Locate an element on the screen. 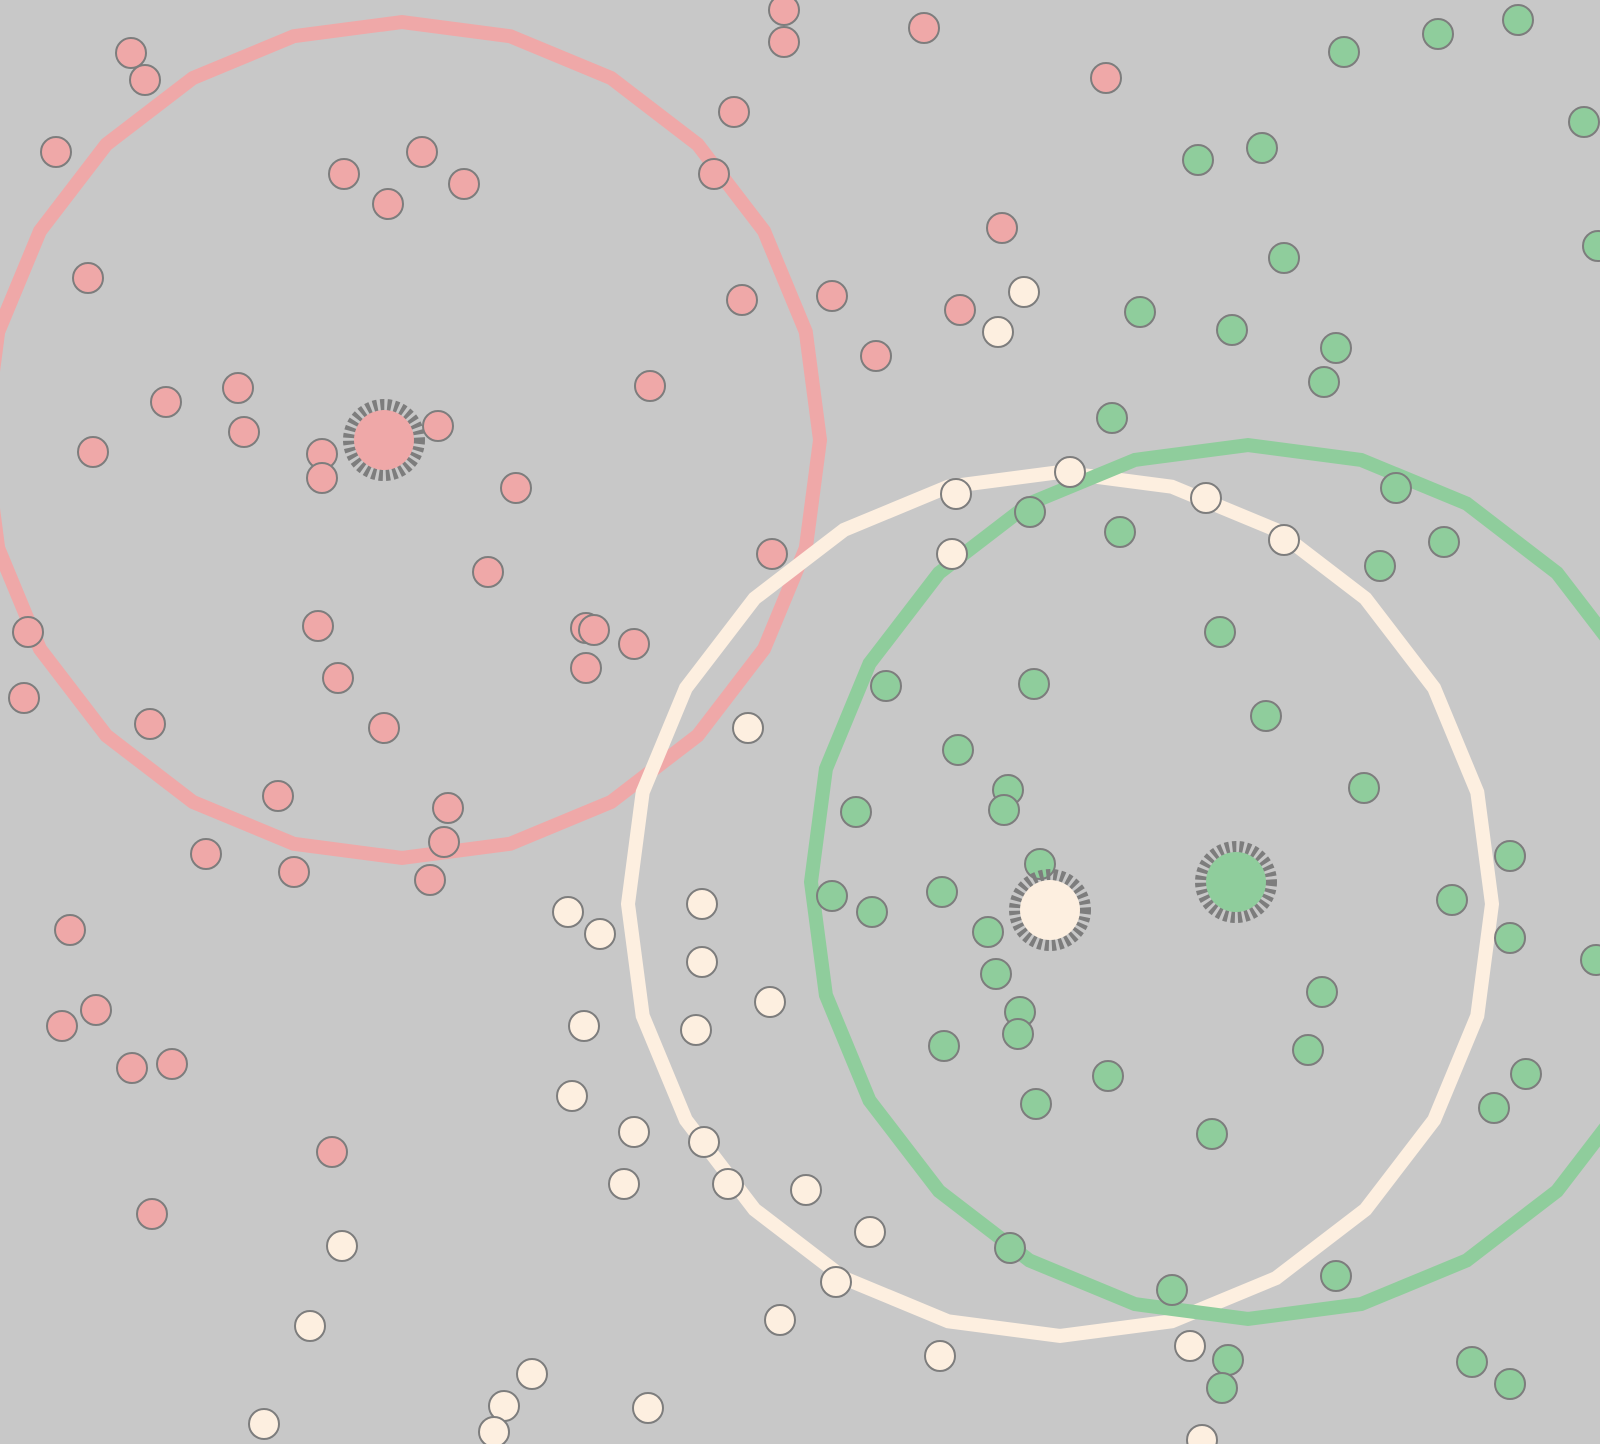  cream-cluster-center is located at coordinates (1050, 910).